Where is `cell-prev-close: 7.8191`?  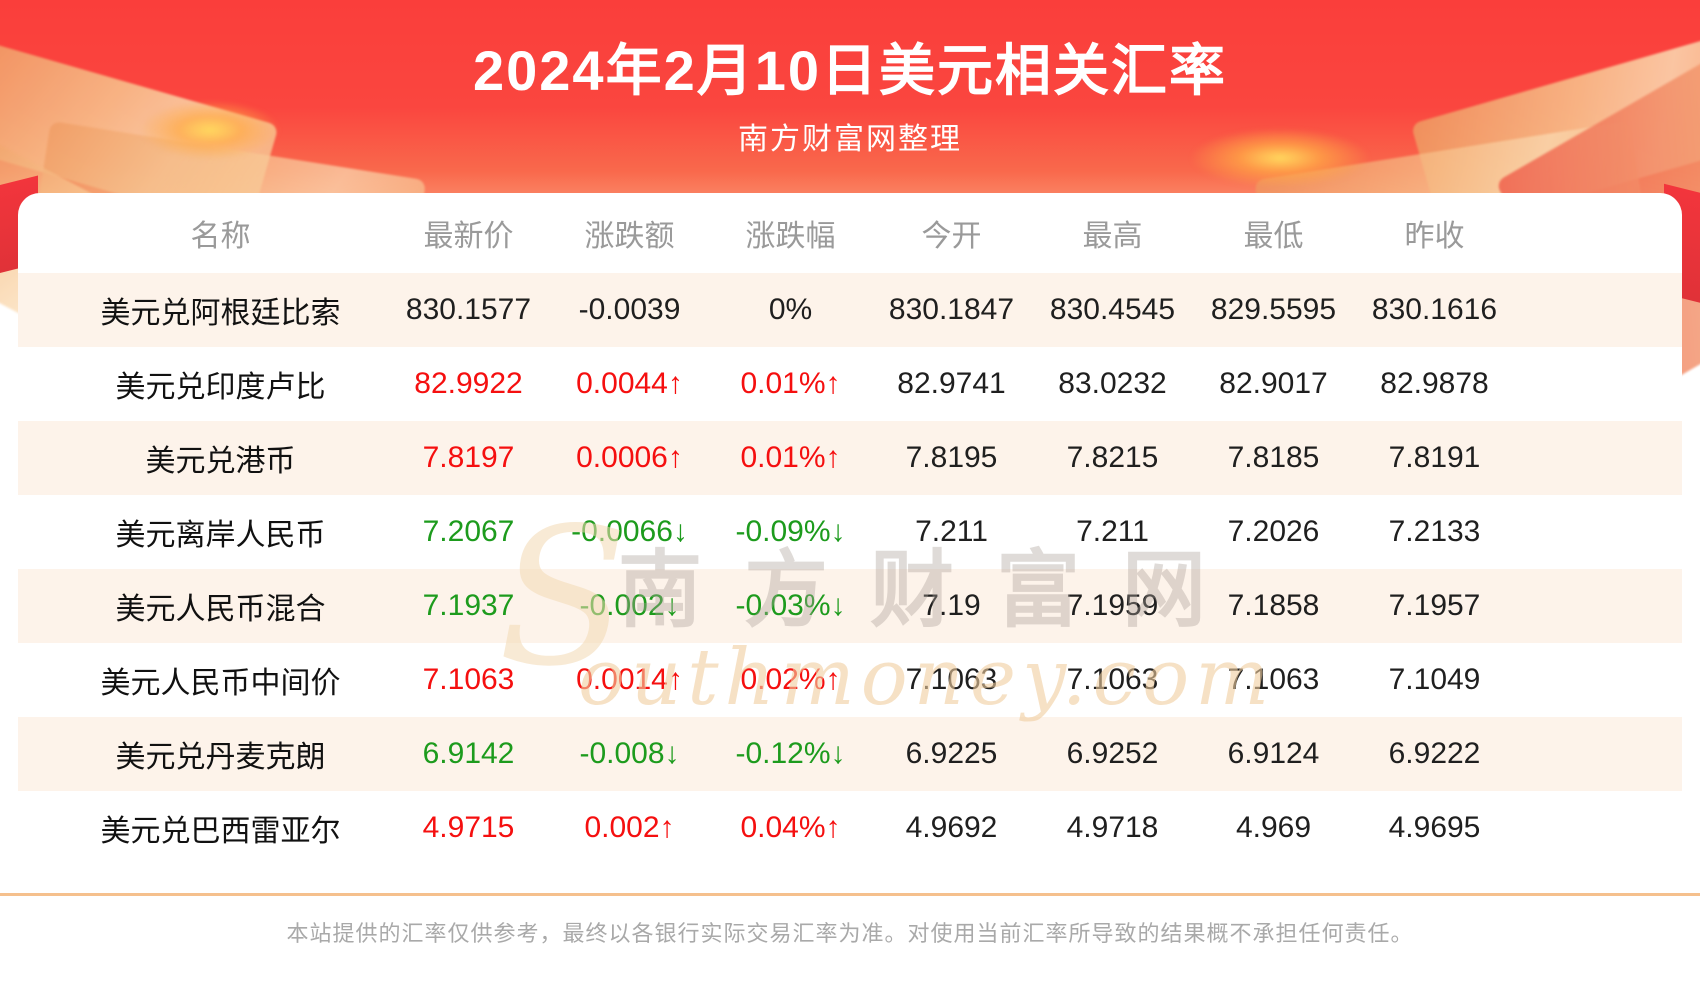 cell-prev-close: 7.8191 is located at coordinates (1434, 457).